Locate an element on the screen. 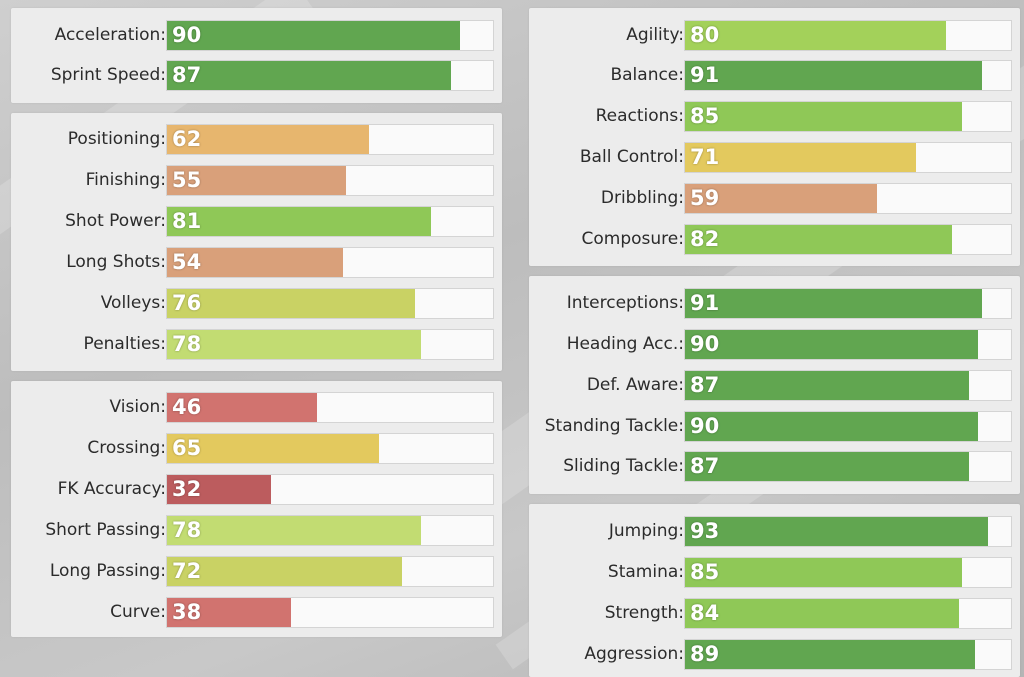 This screenshot has width=1024, height=677. stat-value: 91 is located at coordinates (705, 75).